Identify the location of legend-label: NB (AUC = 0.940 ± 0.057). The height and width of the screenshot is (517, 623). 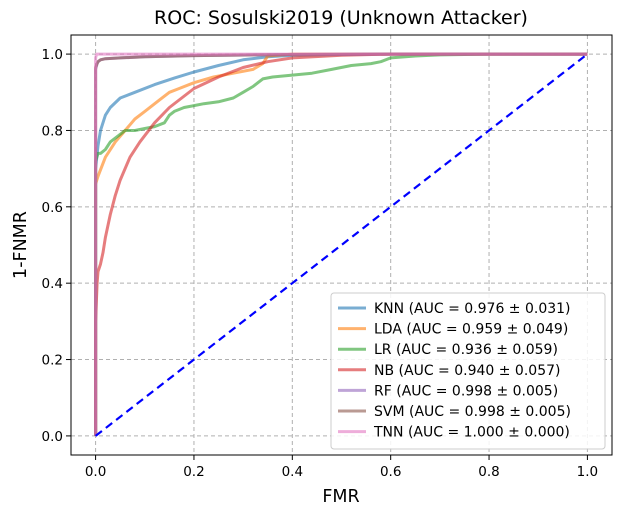
(467, 371).